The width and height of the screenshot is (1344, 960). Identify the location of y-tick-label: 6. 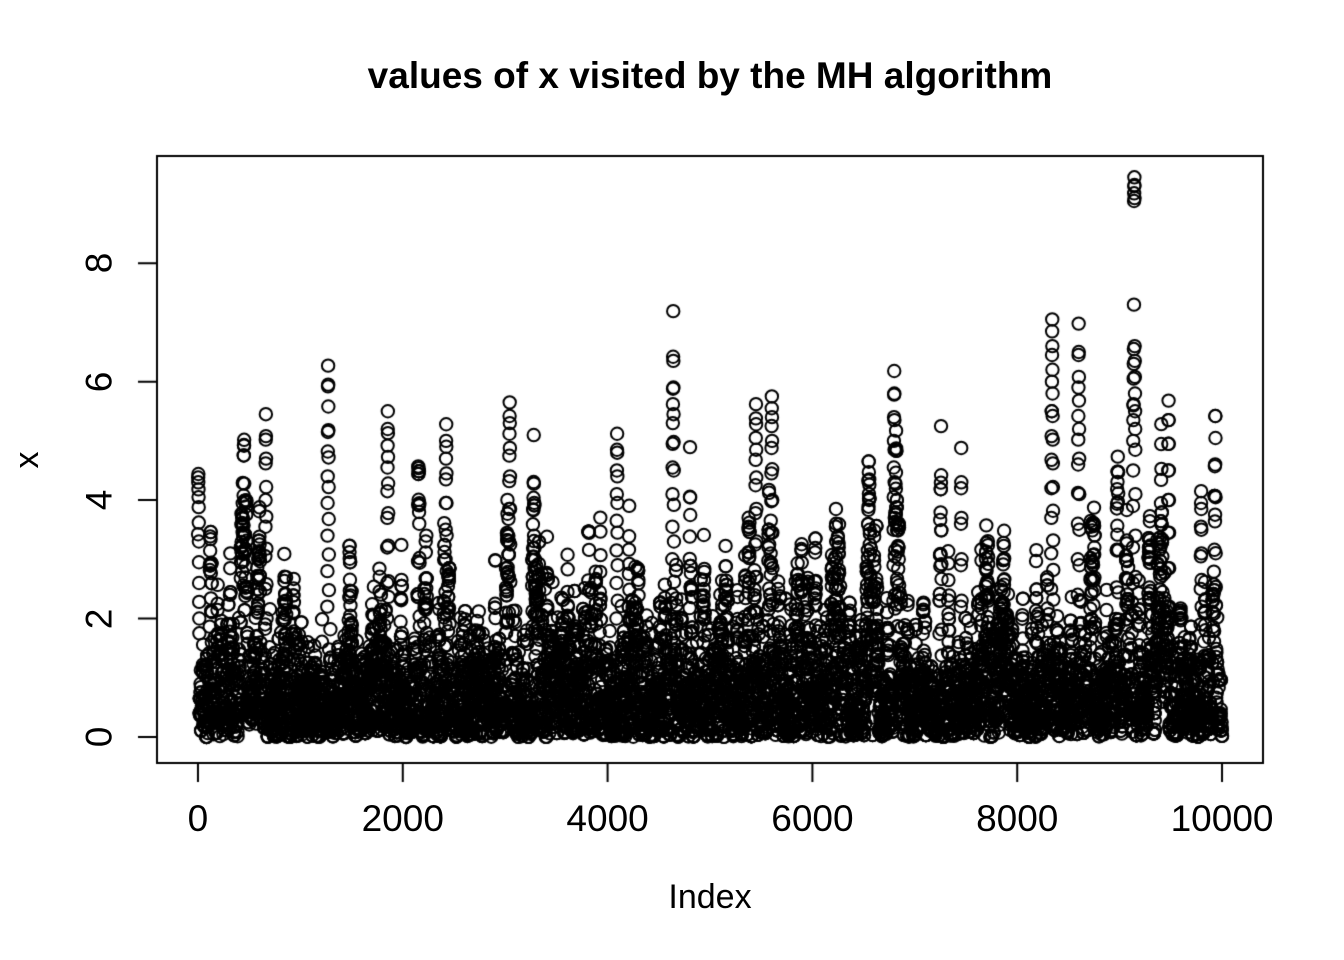
(99, 381).